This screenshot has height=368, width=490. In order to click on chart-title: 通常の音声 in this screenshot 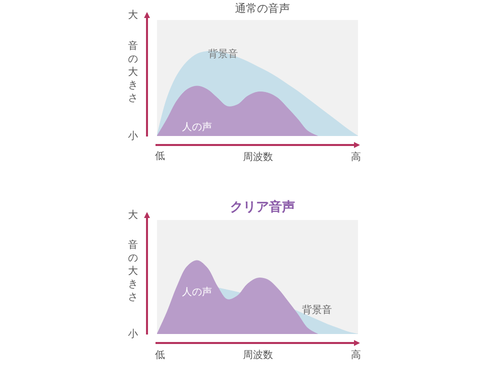, I will do `click(262, 8)`.